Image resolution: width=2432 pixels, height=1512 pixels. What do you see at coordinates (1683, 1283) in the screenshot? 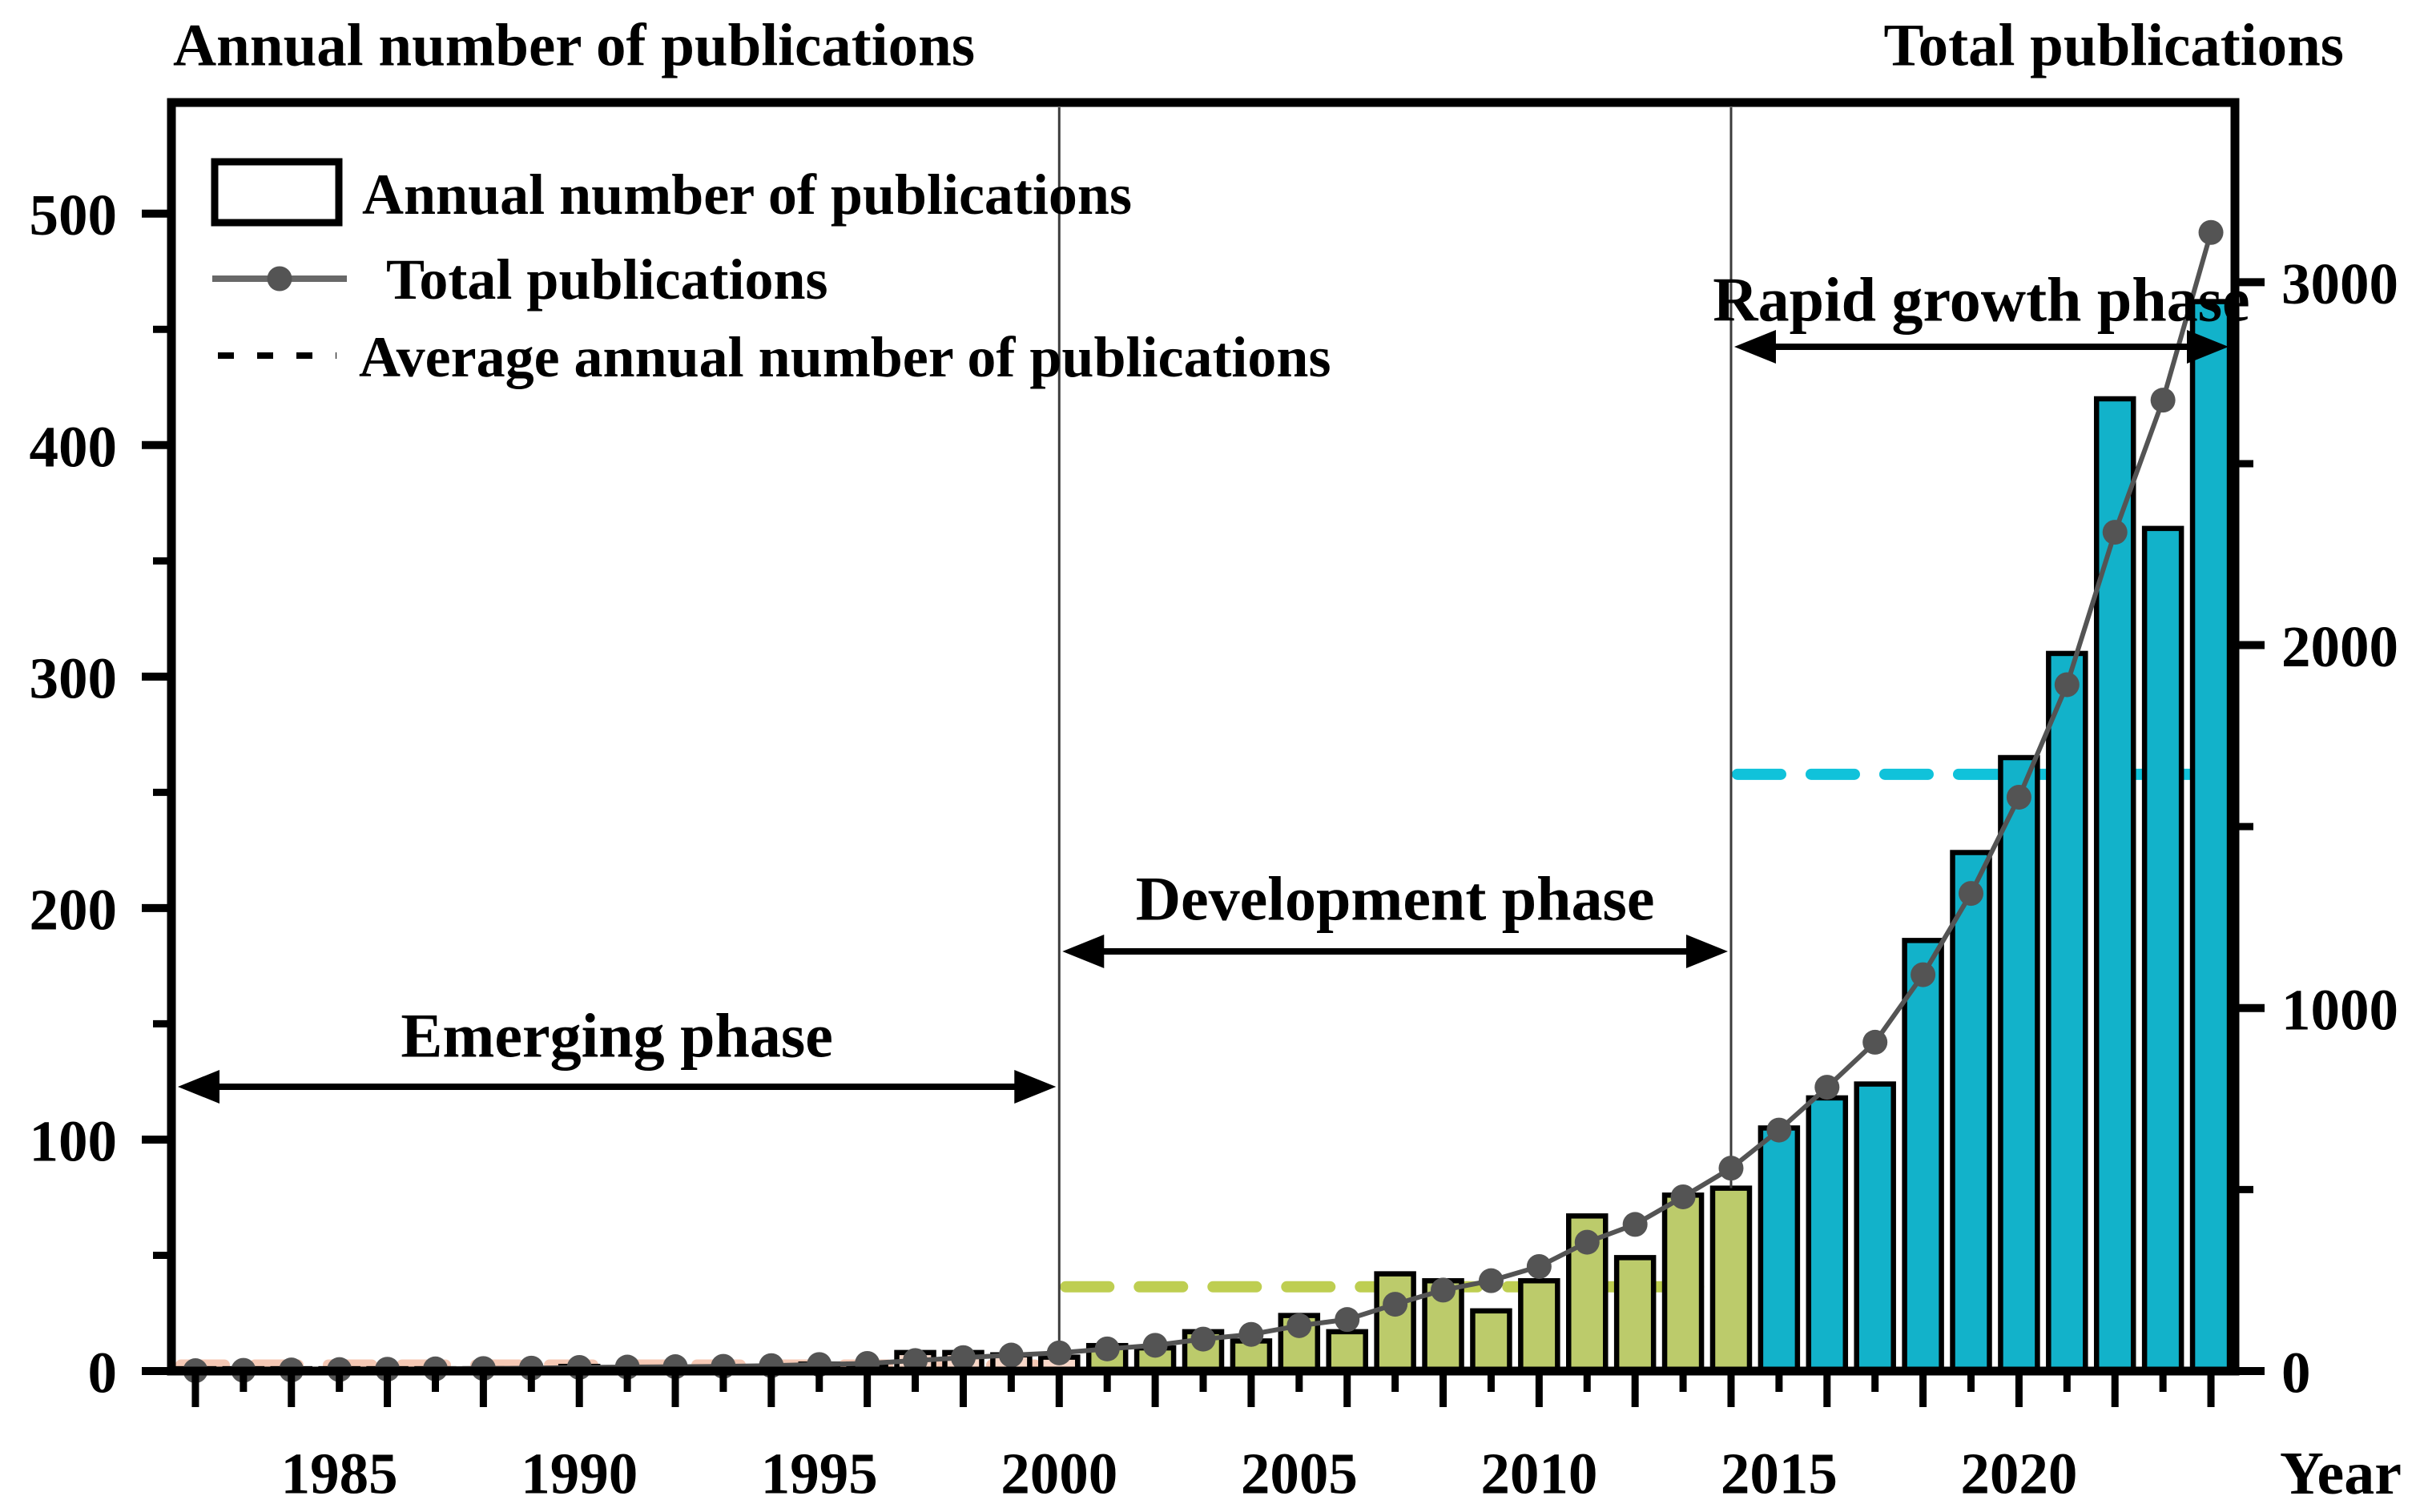
I see `bar-2013` at bounding box center [1683, 1283].